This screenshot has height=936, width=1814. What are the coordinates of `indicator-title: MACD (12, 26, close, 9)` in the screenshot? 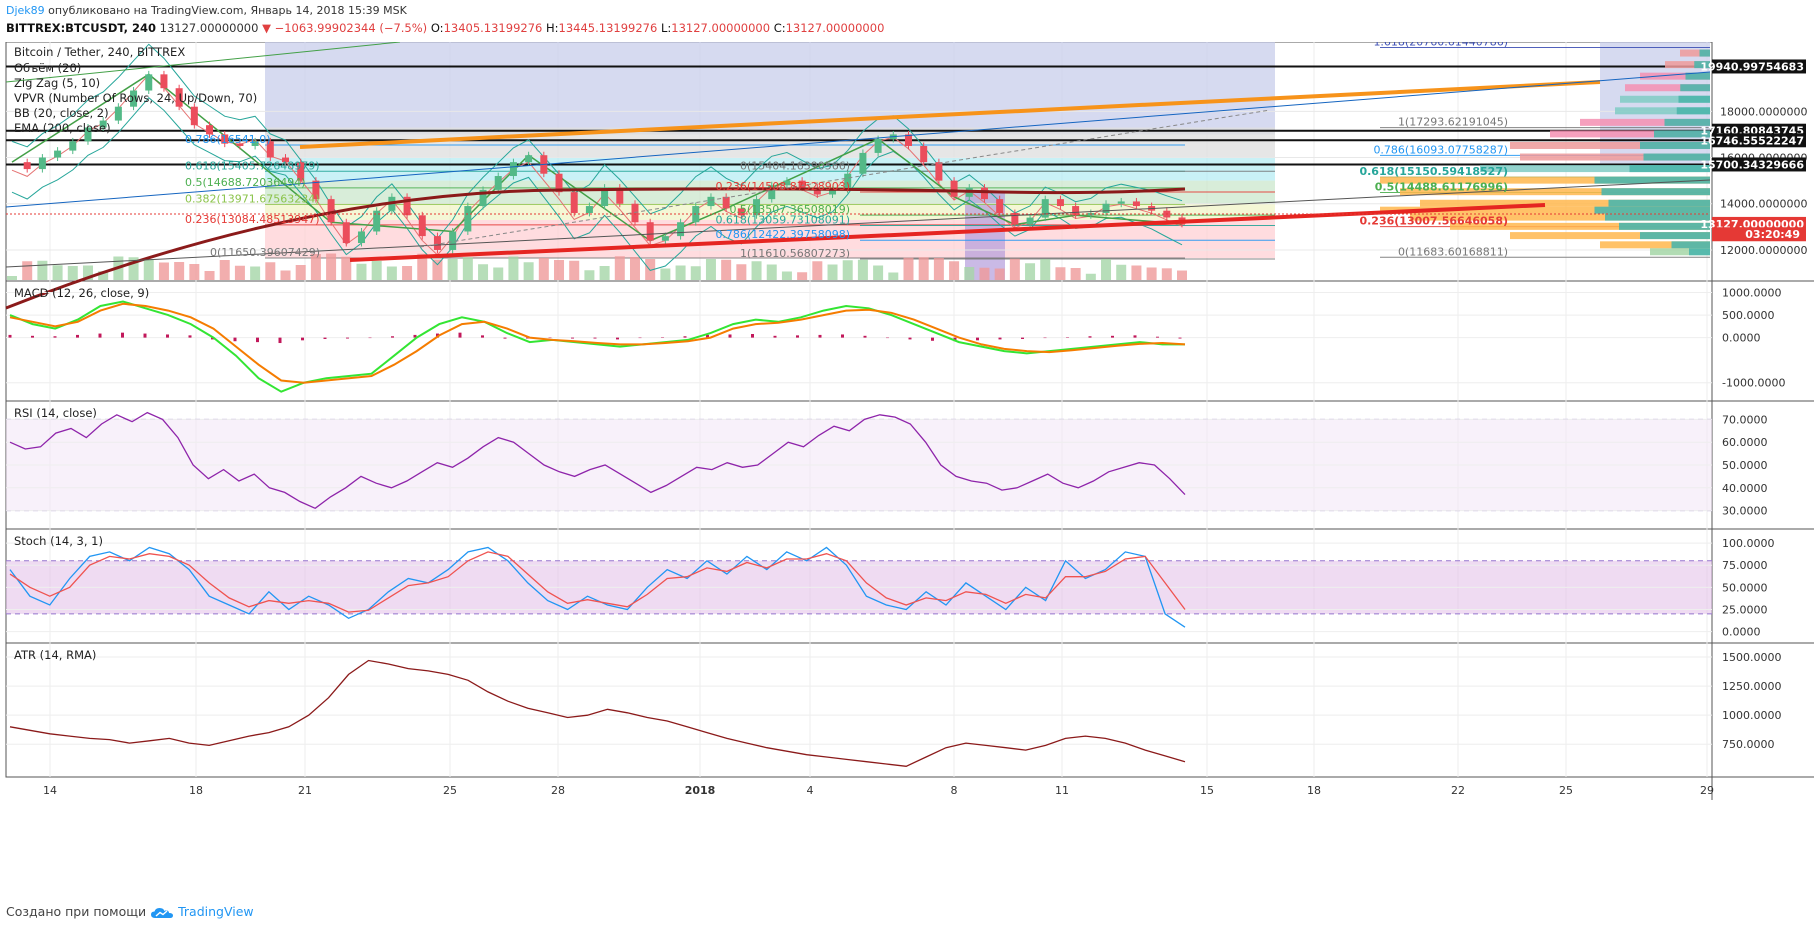 It's located at (81, 293).